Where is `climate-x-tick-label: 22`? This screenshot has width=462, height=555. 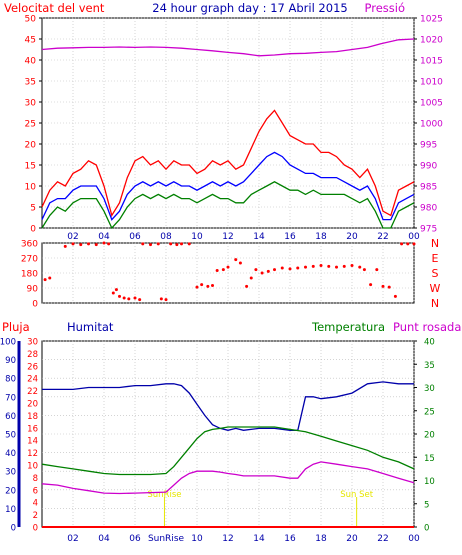
climate-x-tick-label: 22 is located at coordinates (382, 539).